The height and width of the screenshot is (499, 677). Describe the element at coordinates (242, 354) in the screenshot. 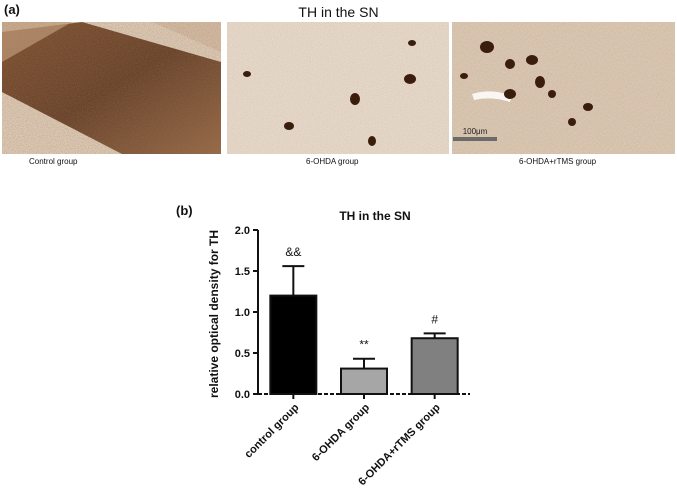

I see `y-tick-label: 0.5` at that location.